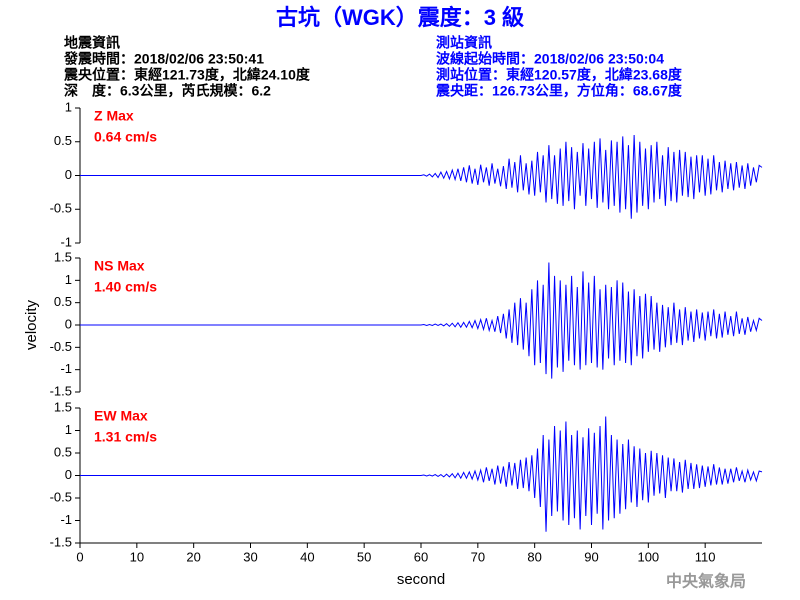  What do you see at coordinates (421, 579) in the screenshot?
I see `x-axis-label: second` at bounding box center [421, 579].